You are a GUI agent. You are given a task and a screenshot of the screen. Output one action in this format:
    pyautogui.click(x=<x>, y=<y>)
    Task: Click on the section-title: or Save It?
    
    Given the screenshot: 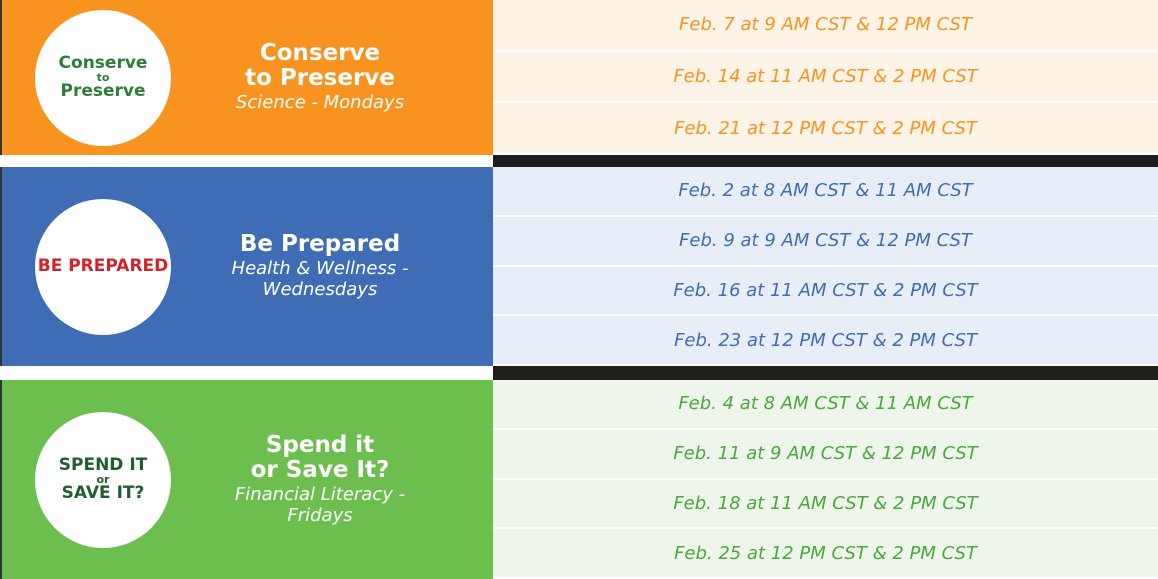 What is the action you would take?
    pyautogui.click(x=320, y=469)
    